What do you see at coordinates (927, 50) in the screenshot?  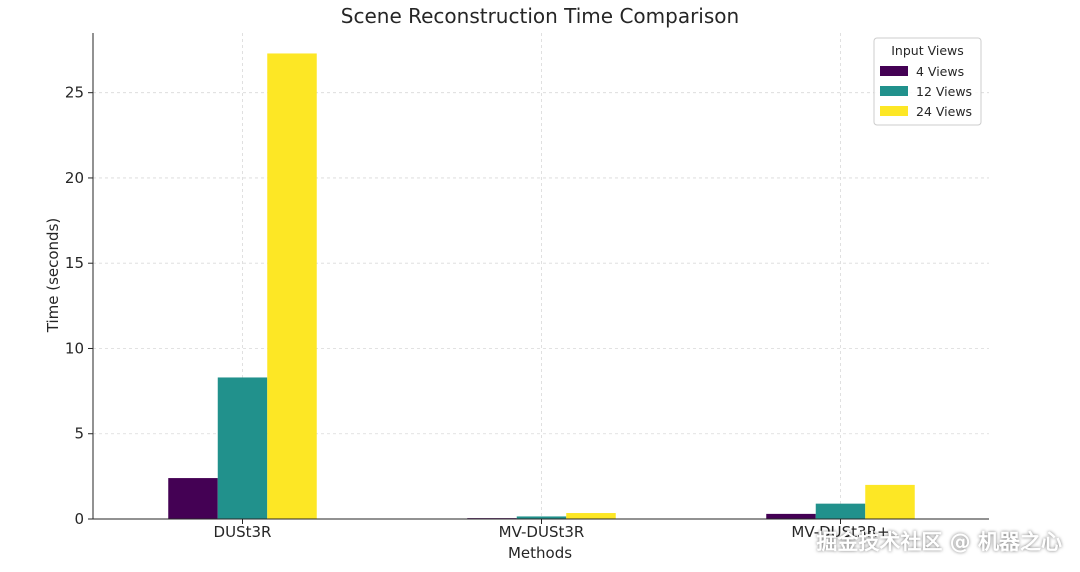 I see `legend-title: Input Views` at bounding box center [927, 50].